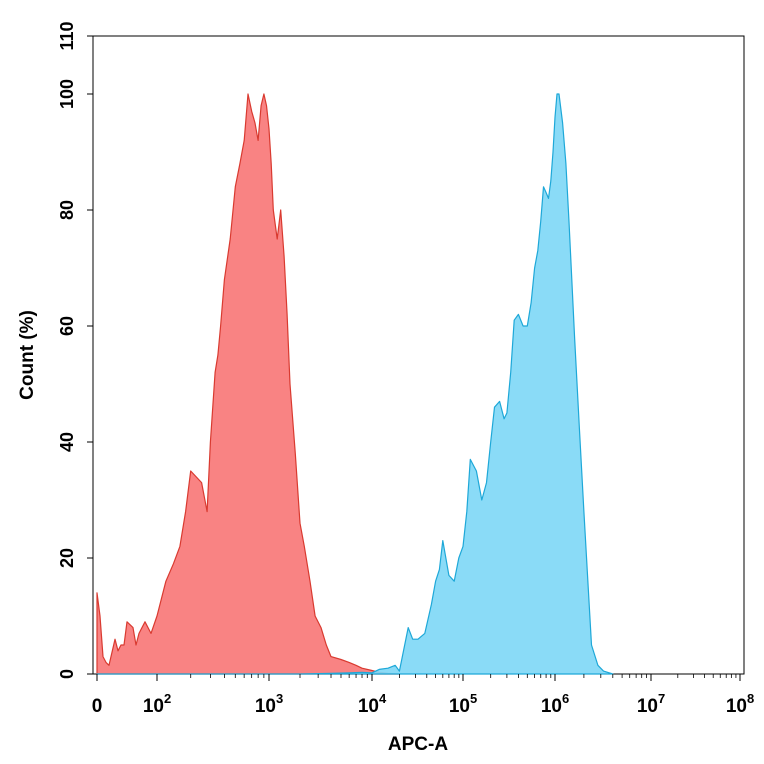 This screenshot has height=764, width=764. What do you see at coordinates (383, 698) in the screenshot?
I see `x-tick-exponent: 4` at bounding box center [383, 698].